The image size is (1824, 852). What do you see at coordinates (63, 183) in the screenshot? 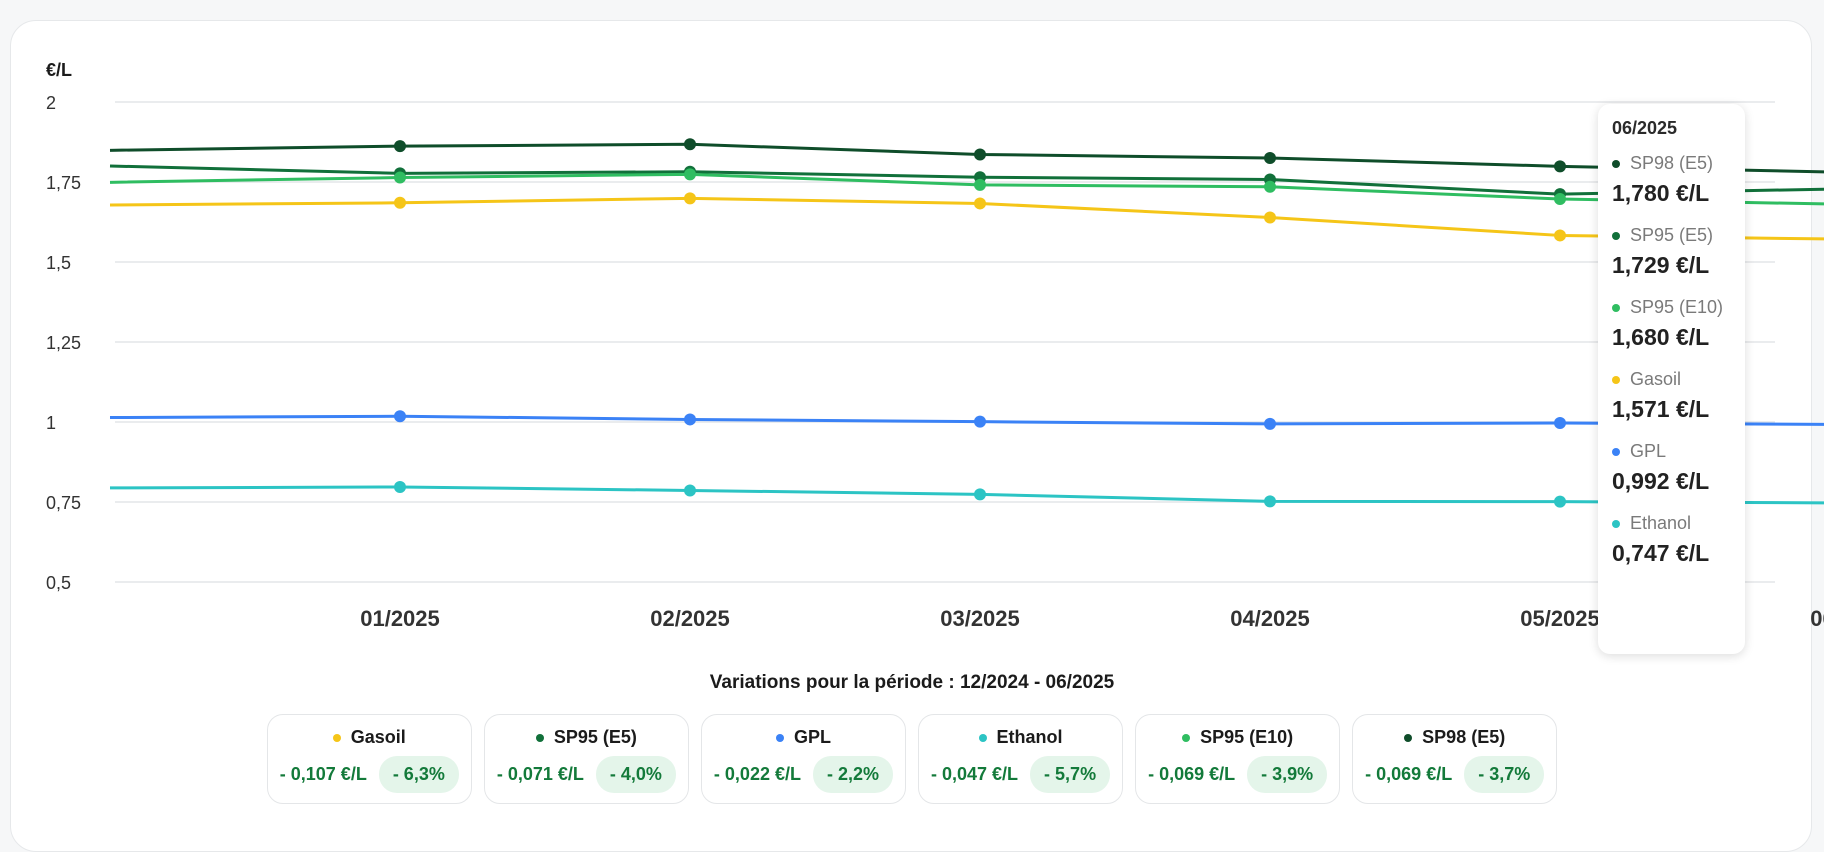
I see `y-tick-label: 1,75` at bounding box center [63, 183].